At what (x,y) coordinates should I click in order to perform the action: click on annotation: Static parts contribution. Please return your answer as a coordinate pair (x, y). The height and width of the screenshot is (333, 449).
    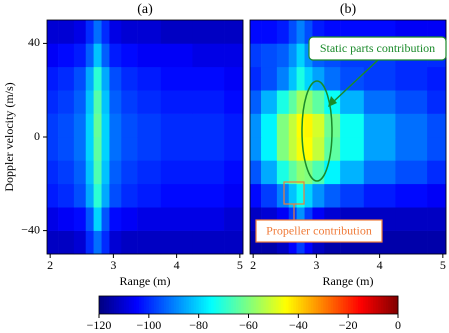
    Looking at the image, I should click on (377, 48).